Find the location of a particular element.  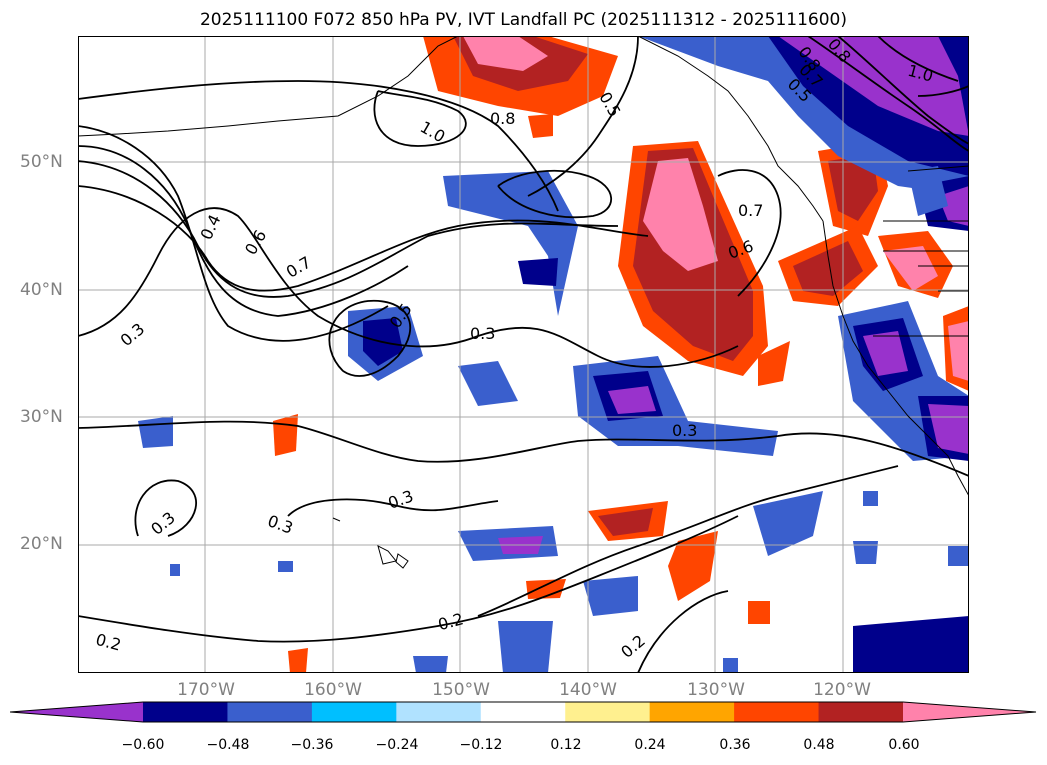

colorbar-tick-label: 0.36 is located at coordinates (735, 745).